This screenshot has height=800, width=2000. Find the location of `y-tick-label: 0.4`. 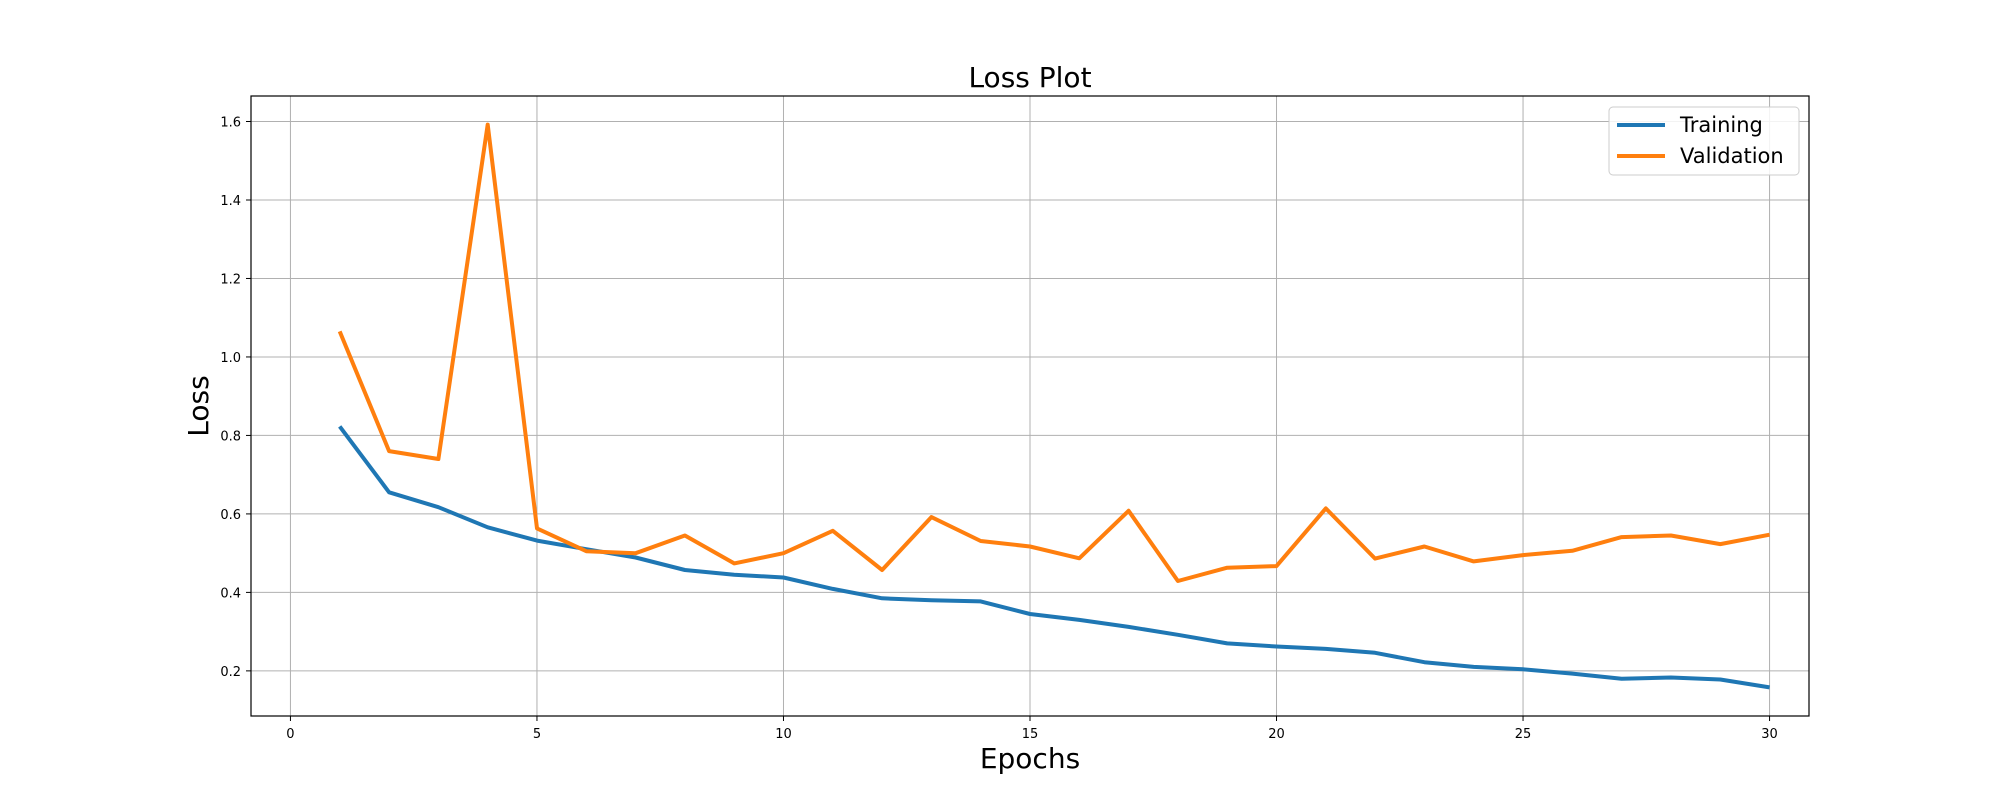

y-tick-label: 0.4 is located at coordinates (230, 593).